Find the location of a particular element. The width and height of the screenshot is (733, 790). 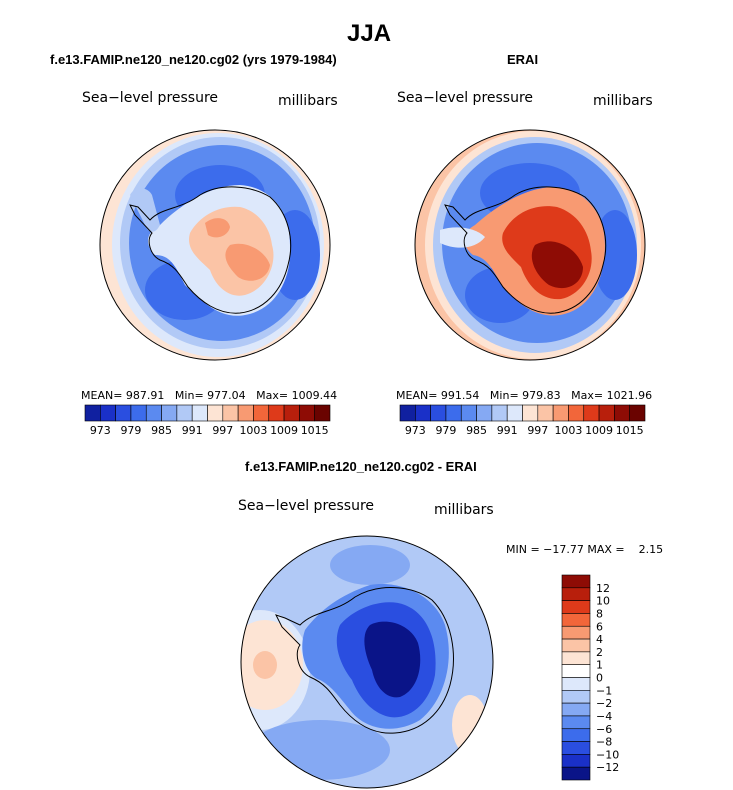

panel2-map-border is located at coordinates (530, 245).